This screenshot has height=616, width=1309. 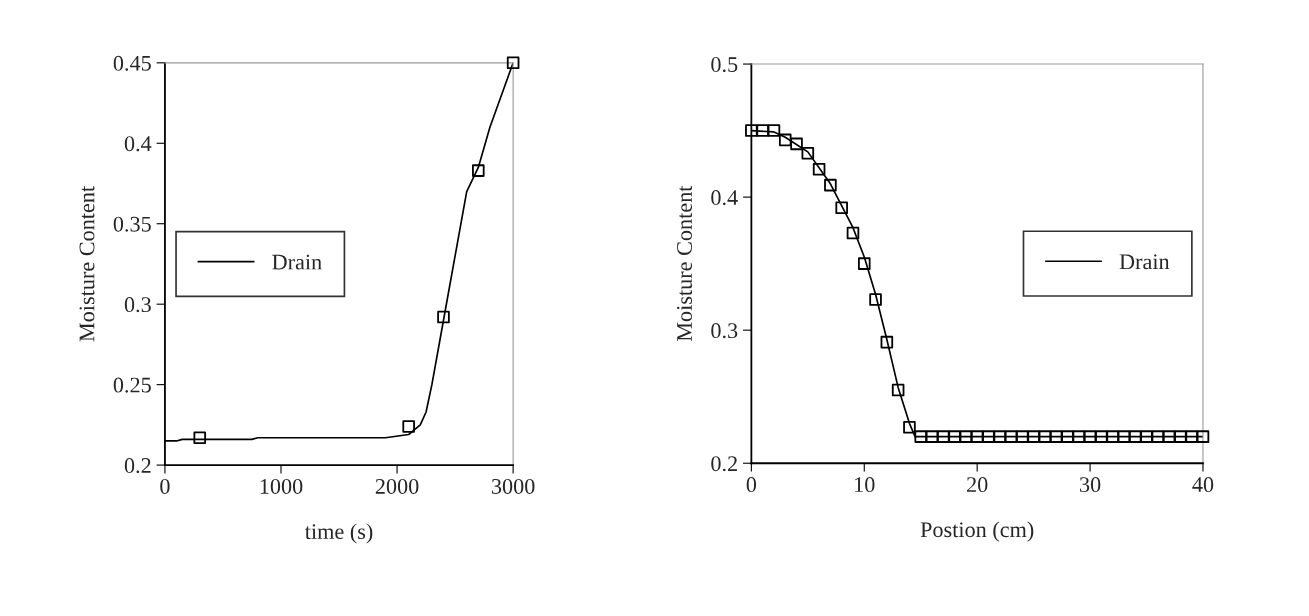 I want to click on x-tick-label: 3000, so click(x=513, y=486).